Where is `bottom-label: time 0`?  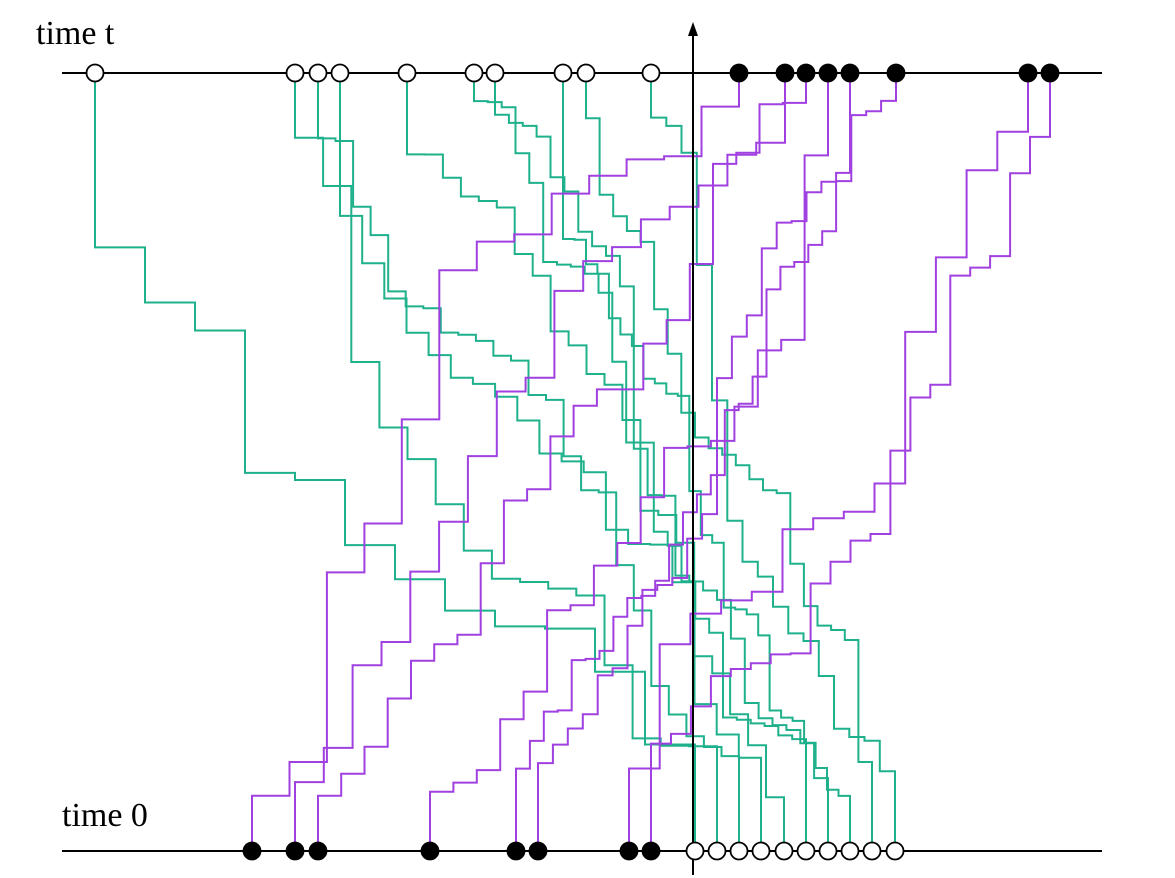
bottom-label: time 0 is located at coordinates (105, 815).